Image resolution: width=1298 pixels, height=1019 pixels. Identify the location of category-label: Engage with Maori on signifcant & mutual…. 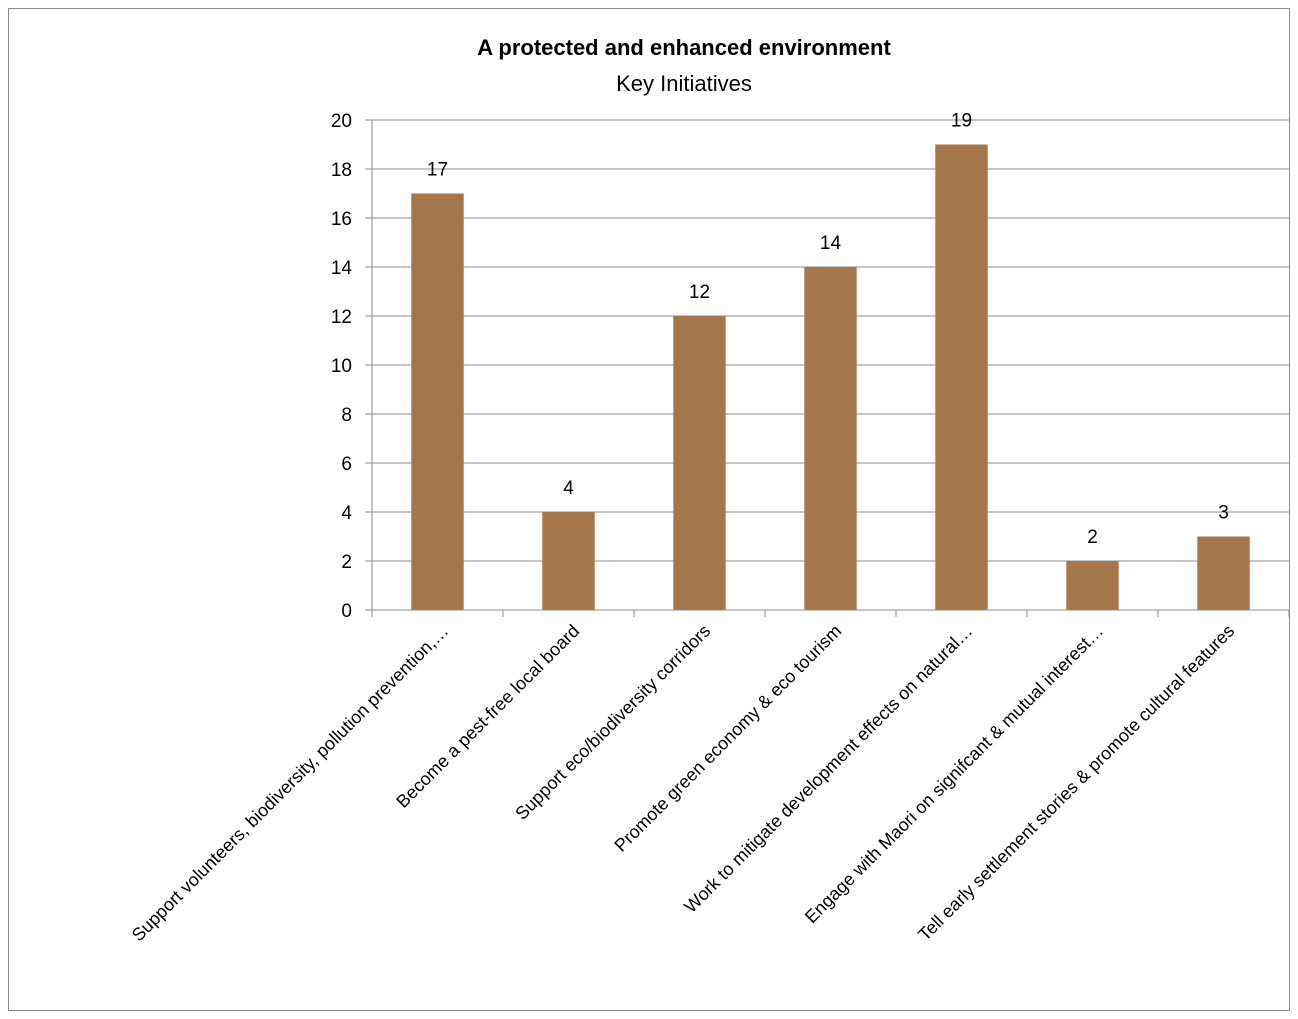
(954, 774).